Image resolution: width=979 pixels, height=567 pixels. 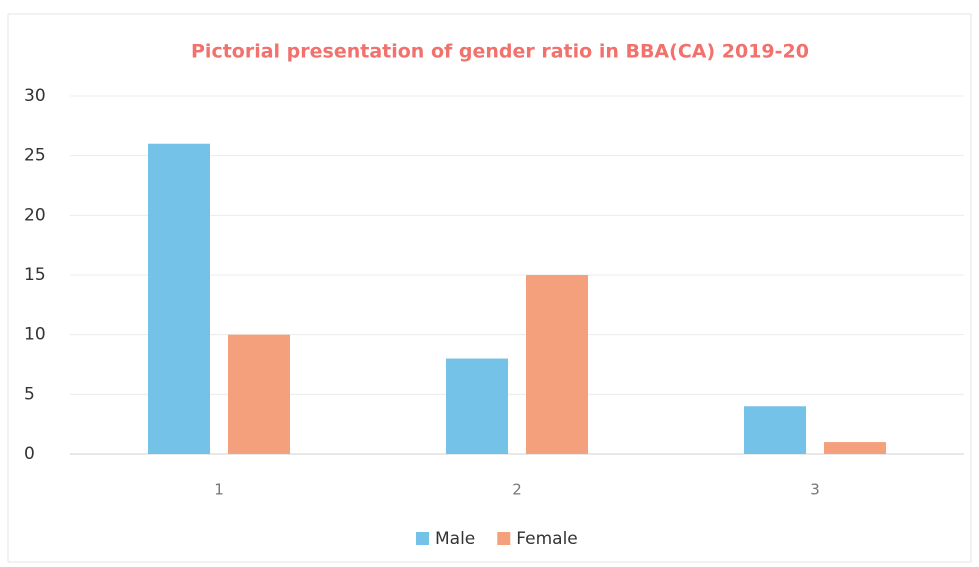 What do you see at coordinates (35, 96) in the screenshot?
I see `y-tick-label: 30` at bounding box center [35, 96].